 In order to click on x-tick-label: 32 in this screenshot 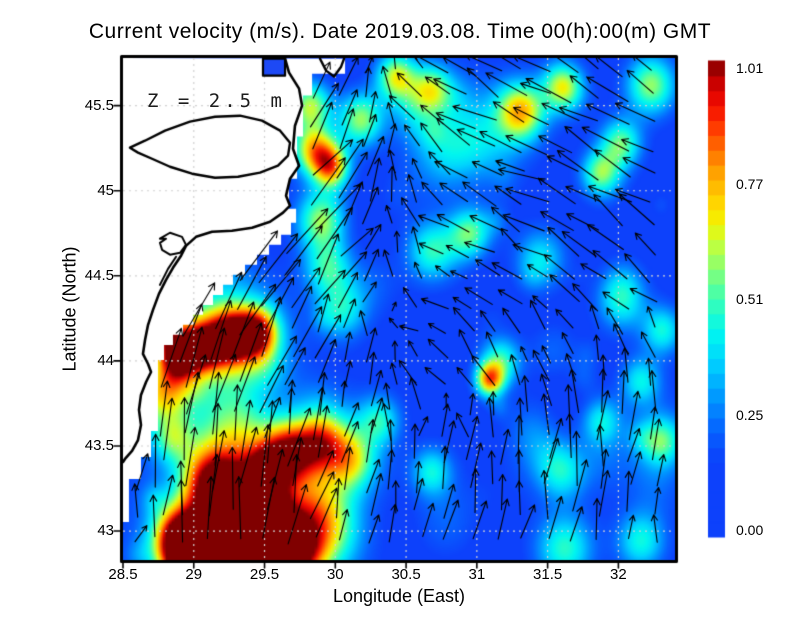, I will do `click(618, 574)`.